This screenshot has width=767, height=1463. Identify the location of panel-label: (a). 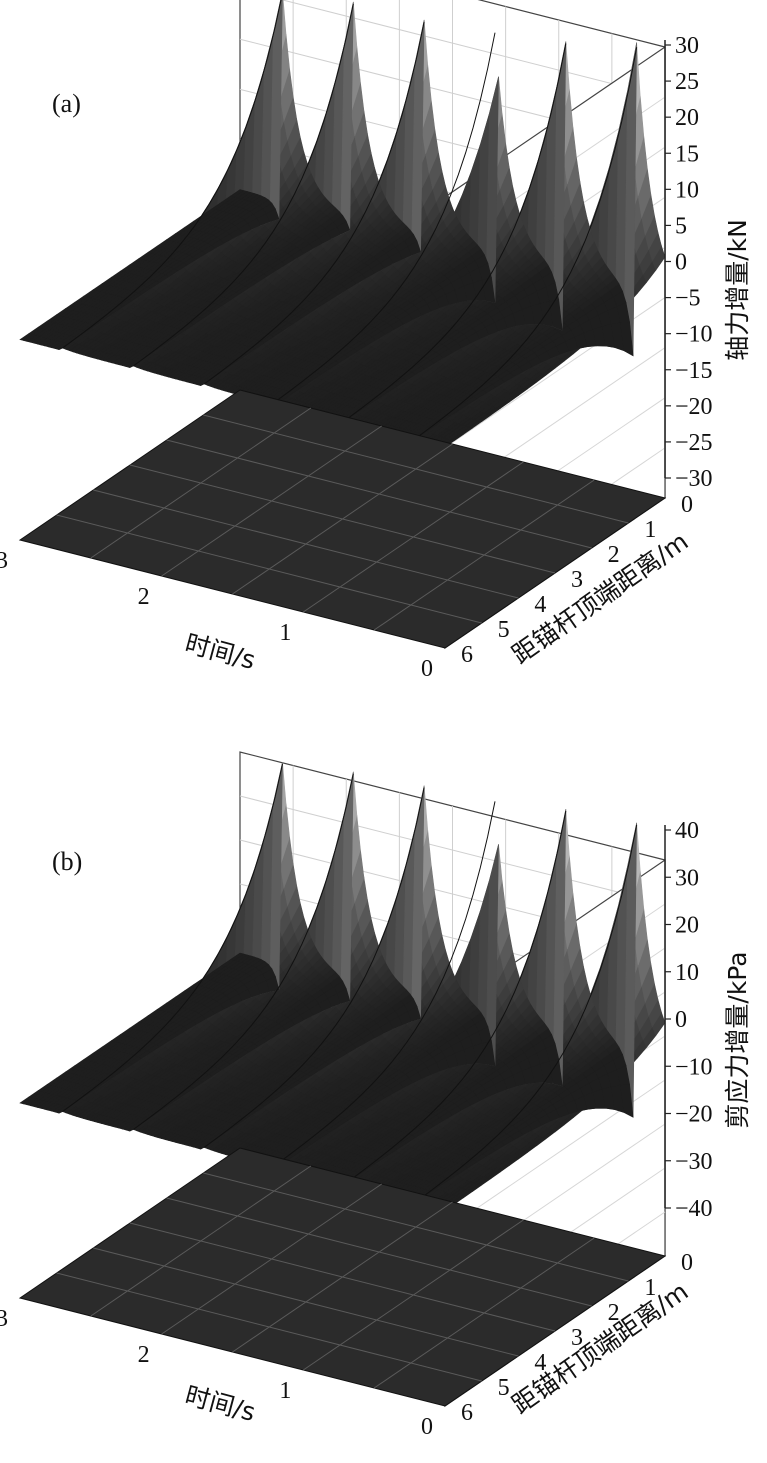
(66, 103).